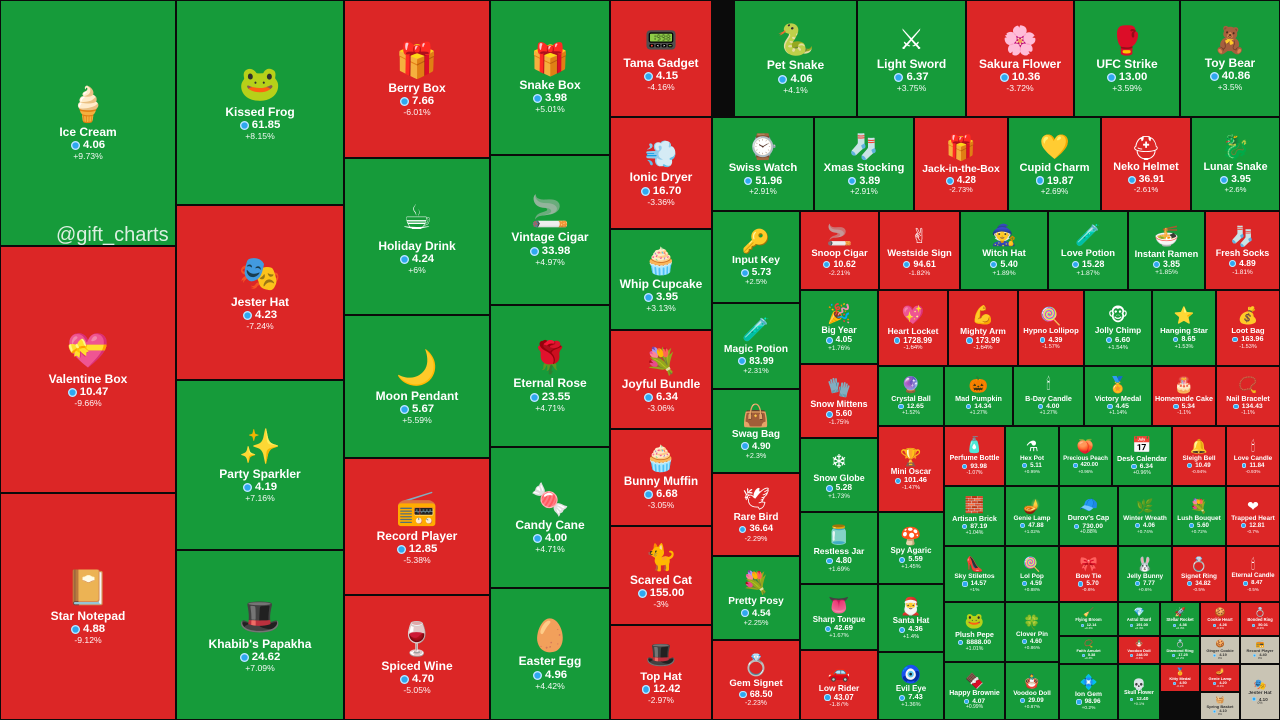 This screenshot has width=1280, height=720. What do you see at coordinates (1184, 328) in the screenshot?
I see `treemap-tile-hanging-star: ⭐ Hanging Star 8.65 +1.53%` at bounding box center [1184, 328].